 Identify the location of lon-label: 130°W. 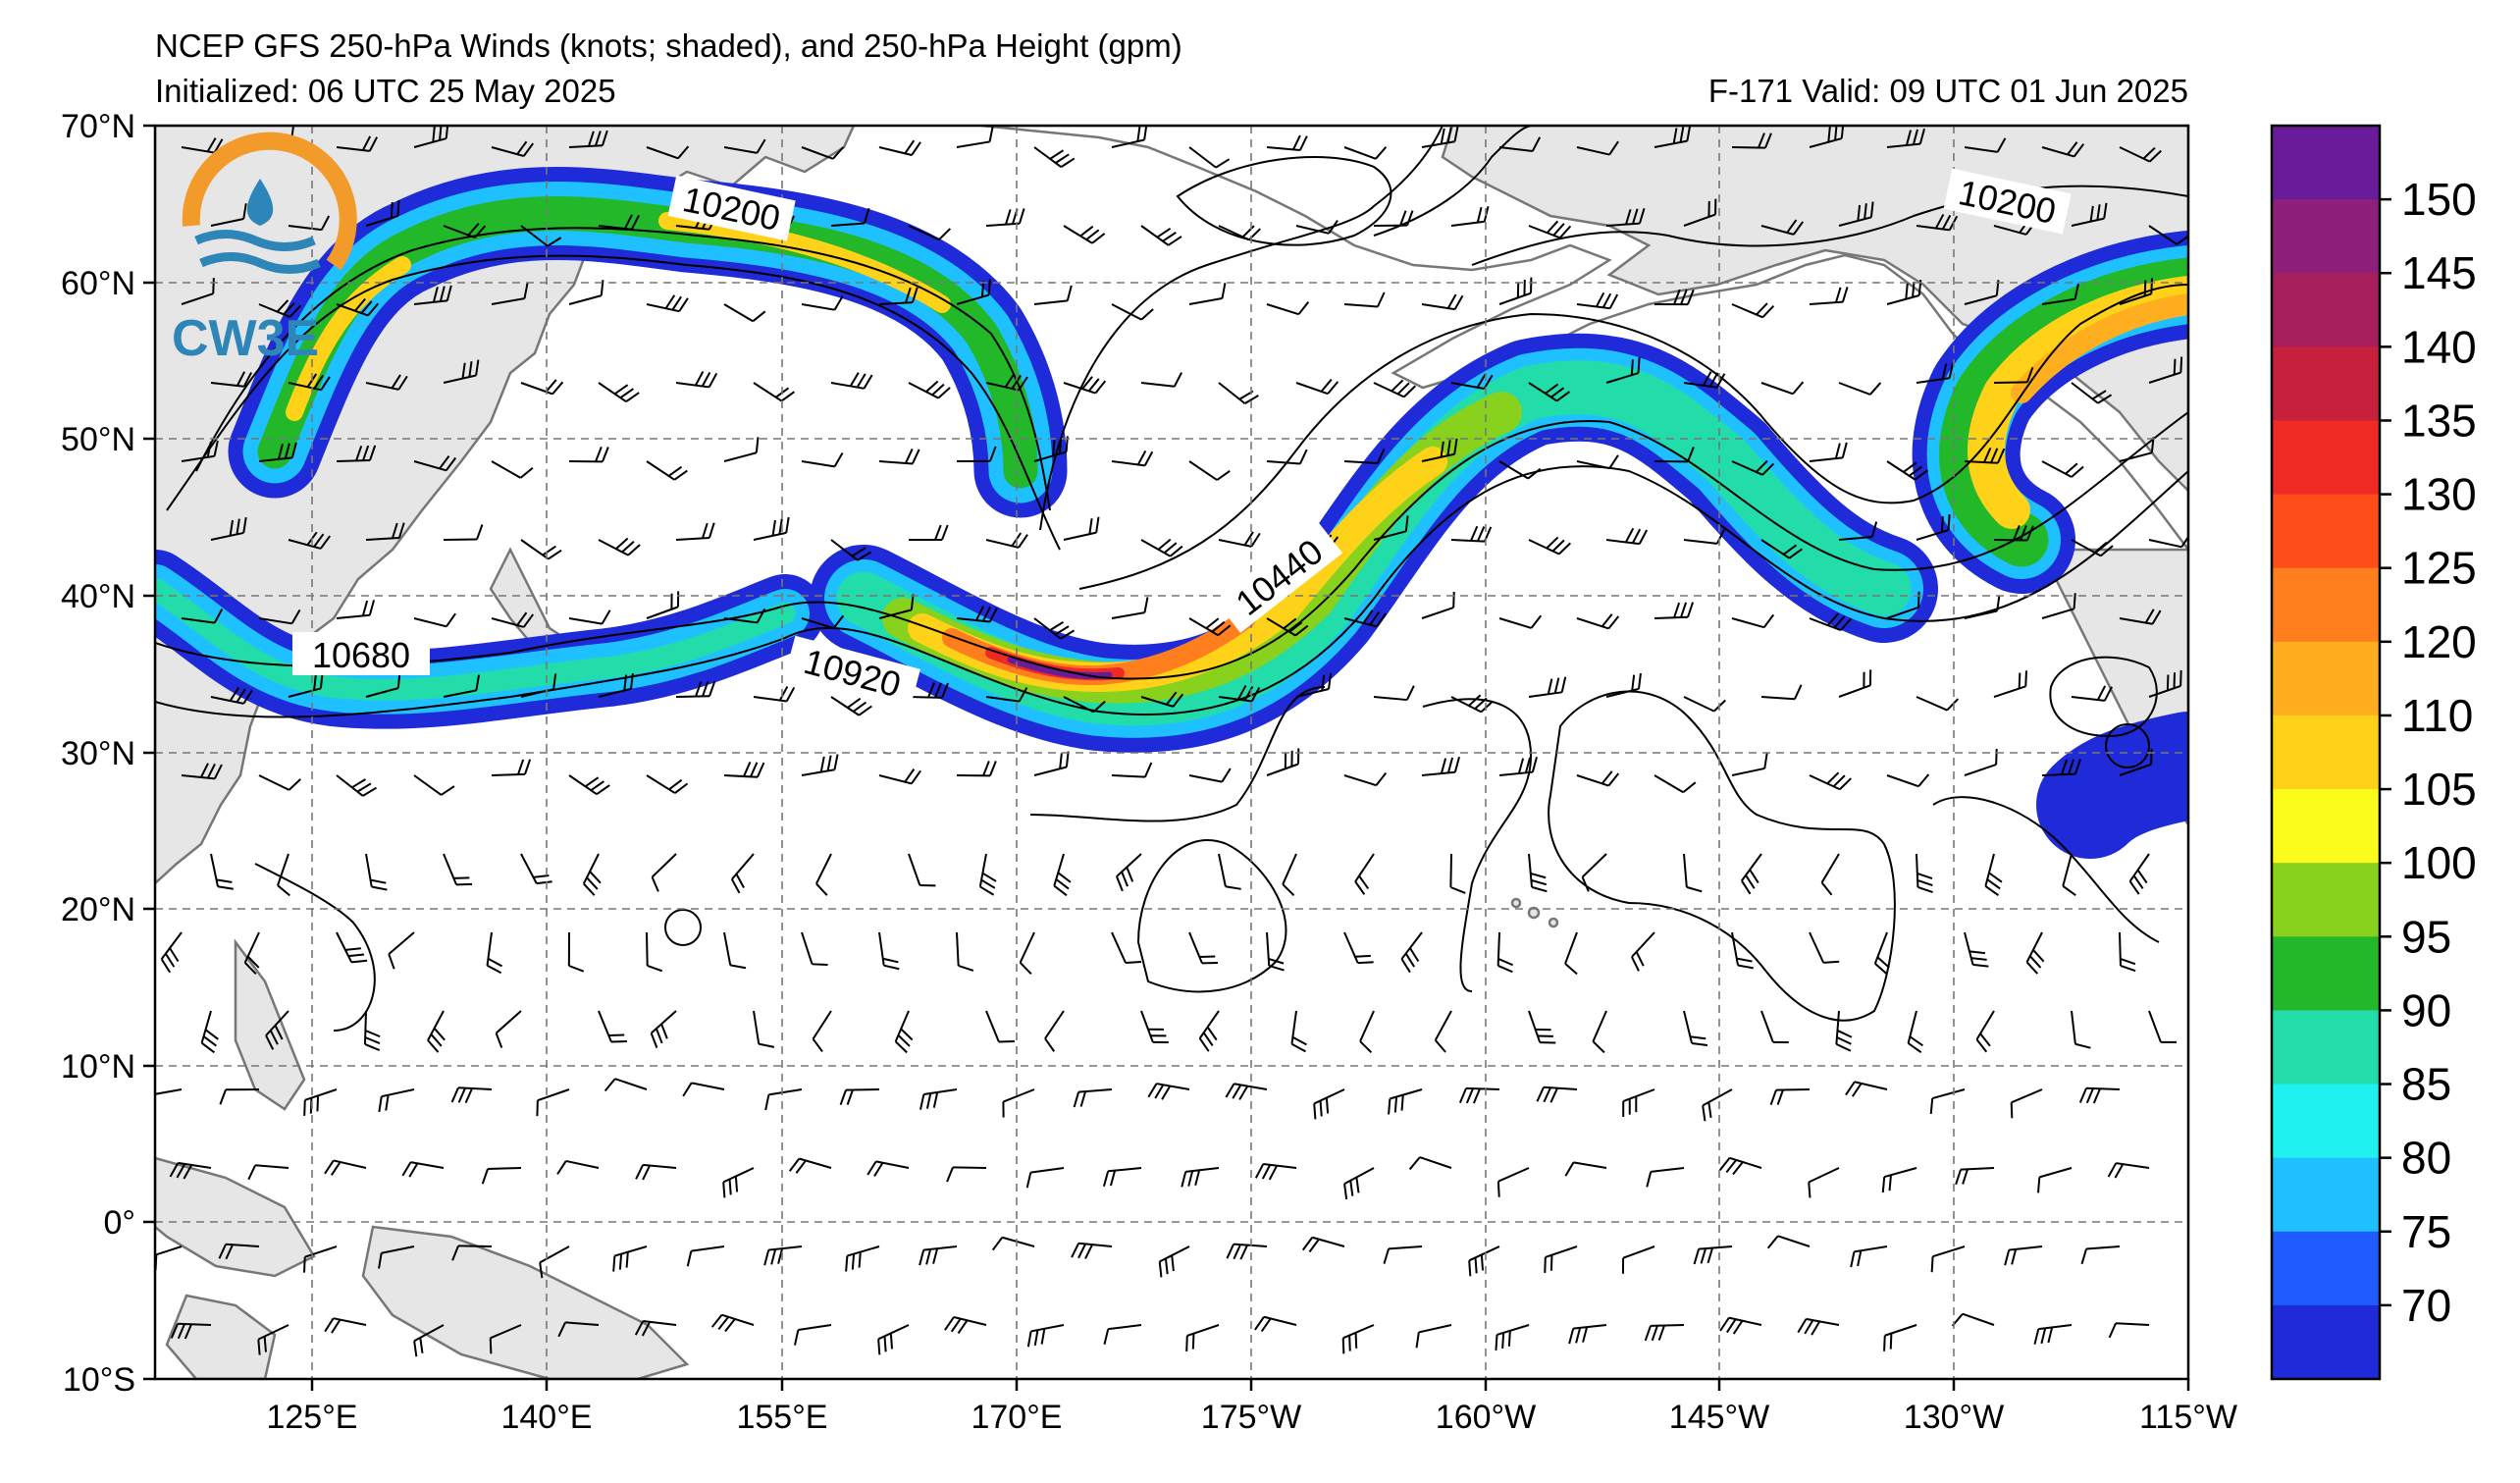
(1954, 1417).